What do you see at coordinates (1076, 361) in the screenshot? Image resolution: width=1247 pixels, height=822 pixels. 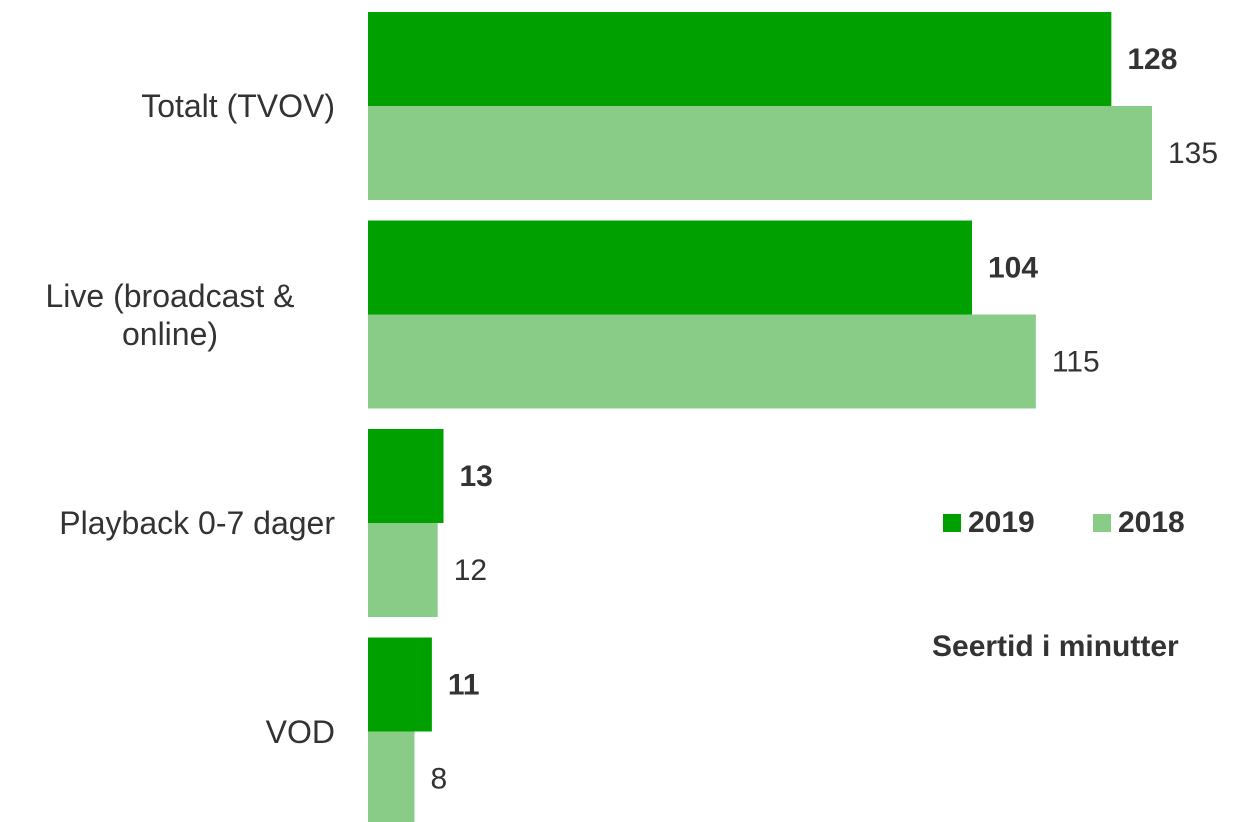 I see `value-label: 115` at bounding box center [1076, 361].